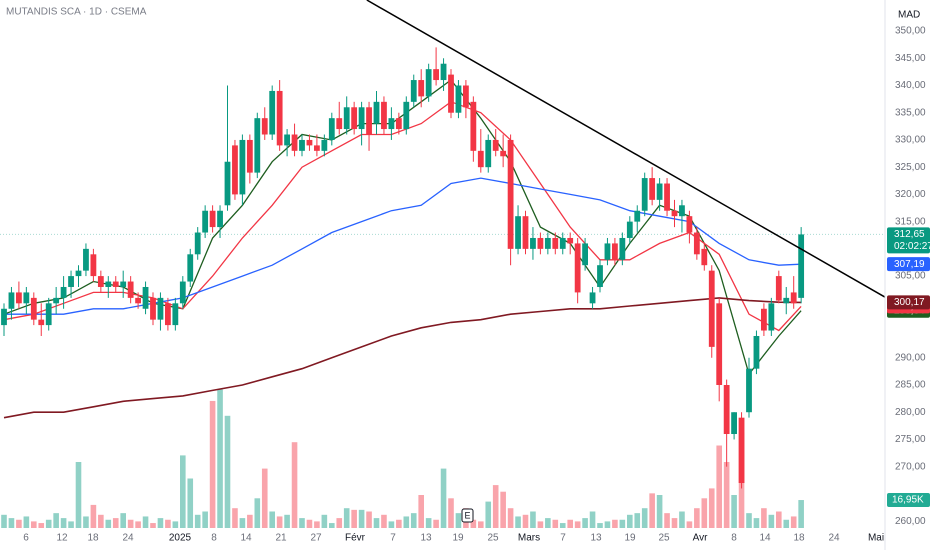  I want to click on event-box, so click(467, 515).